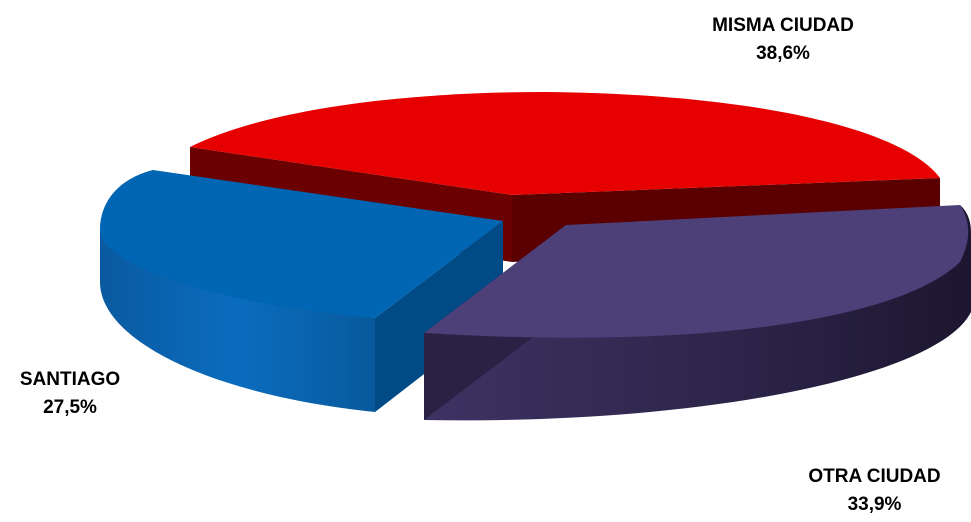 The image size is (971, 522). I want to click on label-otra-ciudad-value: 33,9%, so click(874, 504).